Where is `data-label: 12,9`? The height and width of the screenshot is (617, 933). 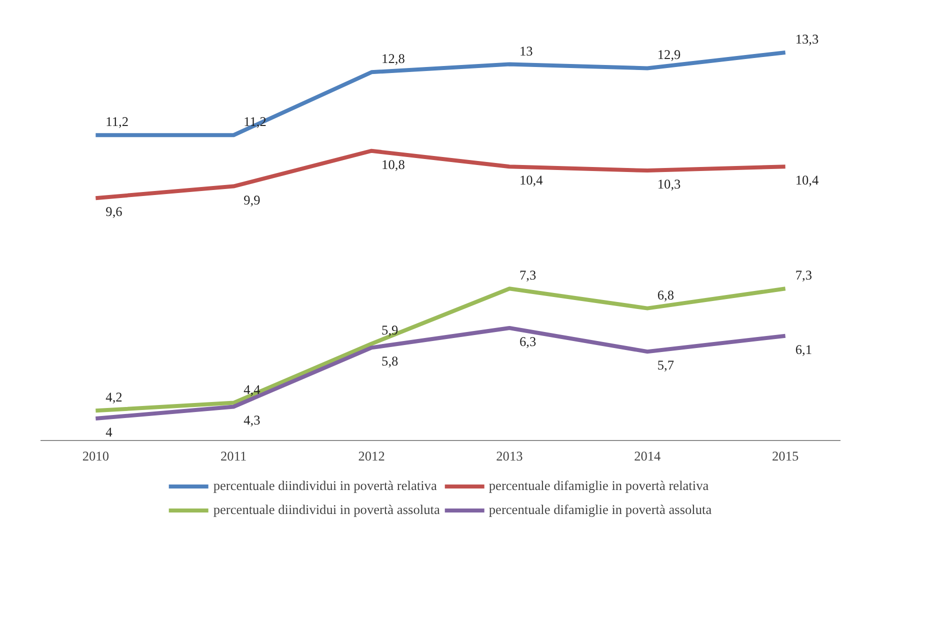 data-label: 12,9 is located at coordinates (669, 54).